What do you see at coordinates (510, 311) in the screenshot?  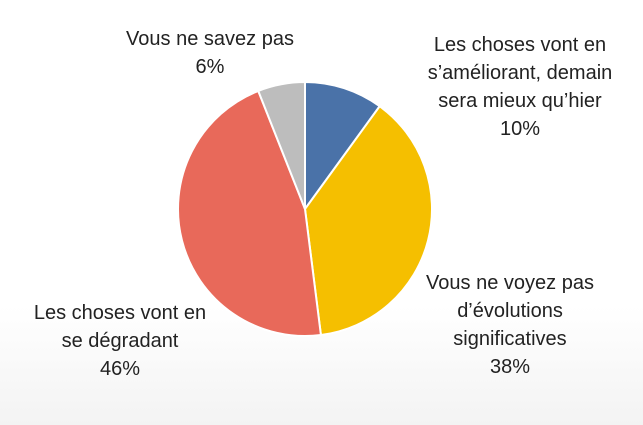 I see `slice-label-line: d’évolutions` at bounding box center [510, 311].